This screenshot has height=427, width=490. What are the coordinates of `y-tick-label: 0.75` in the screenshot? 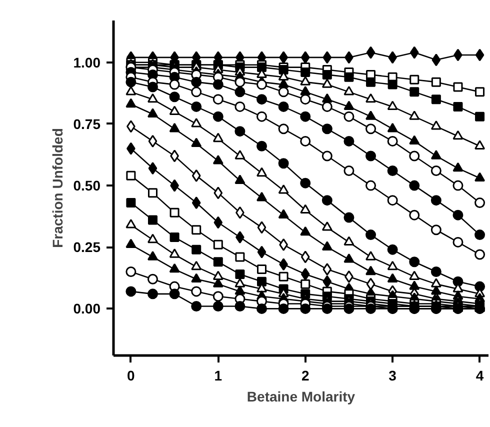 It's located at (87, 124).